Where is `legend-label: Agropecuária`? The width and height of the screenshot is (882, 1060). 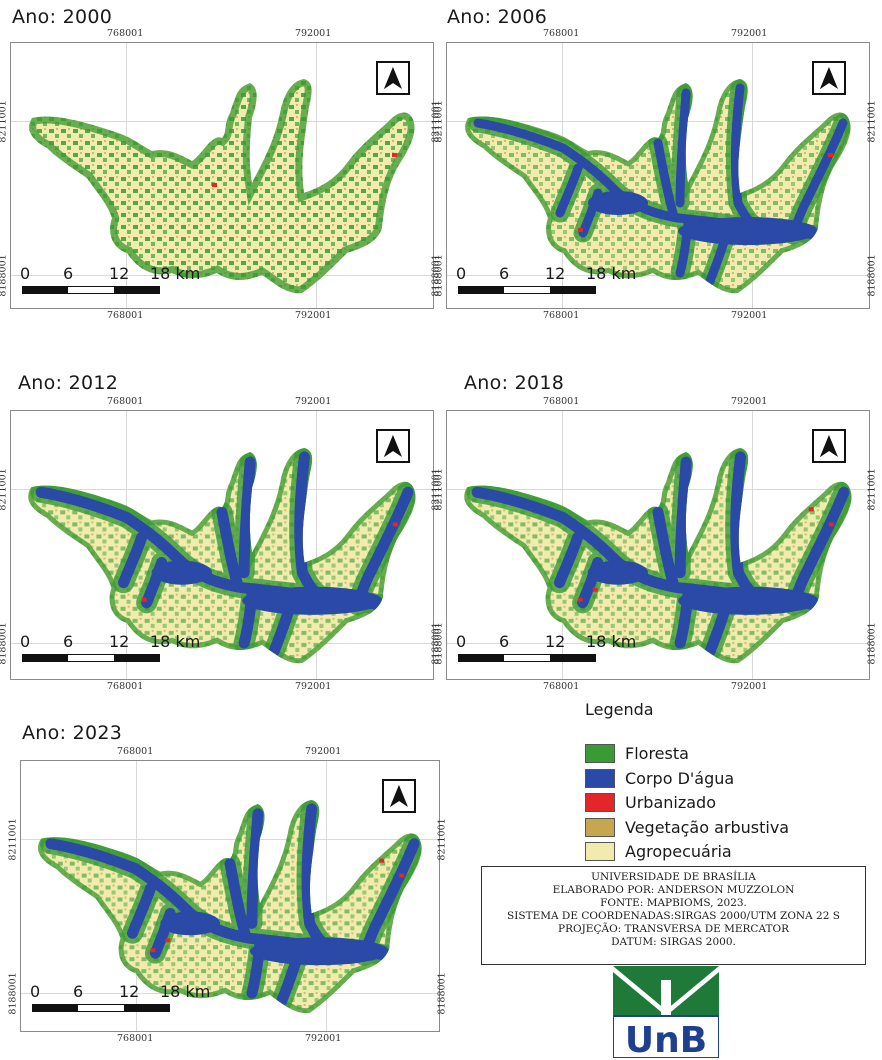 legend-label: Agropecuária is located at coordinates (678, 851).